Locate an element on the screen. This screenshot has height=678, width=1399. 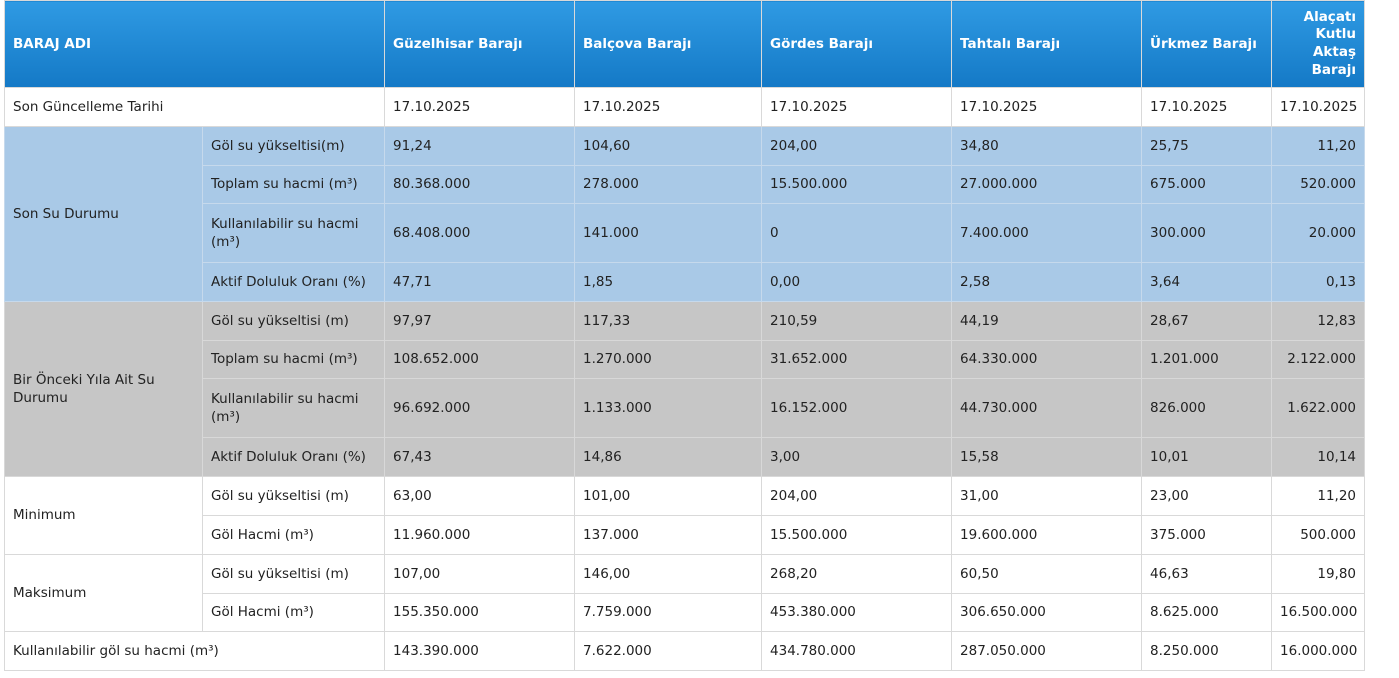
cell-value: 25,75 is located at coordinates (1207, 146).